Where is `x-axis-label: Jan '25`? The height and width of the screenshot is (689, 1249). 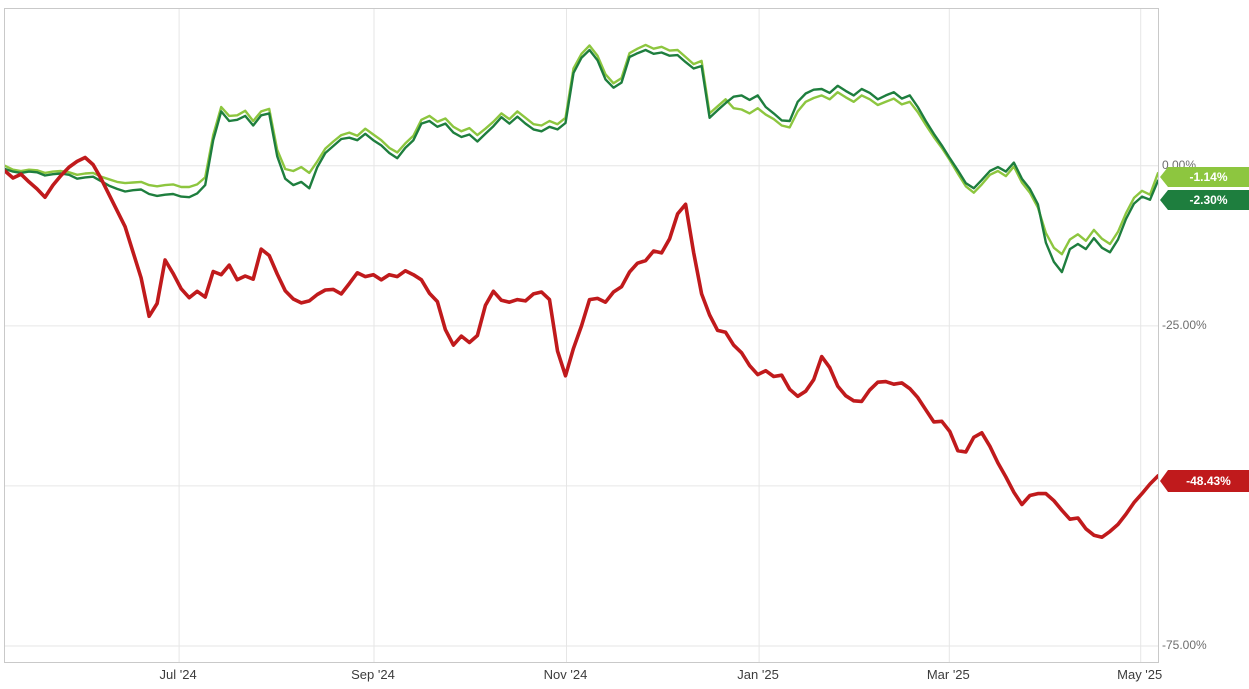 x-axis-label: Jan '25 is located at coordinates (758, 674).